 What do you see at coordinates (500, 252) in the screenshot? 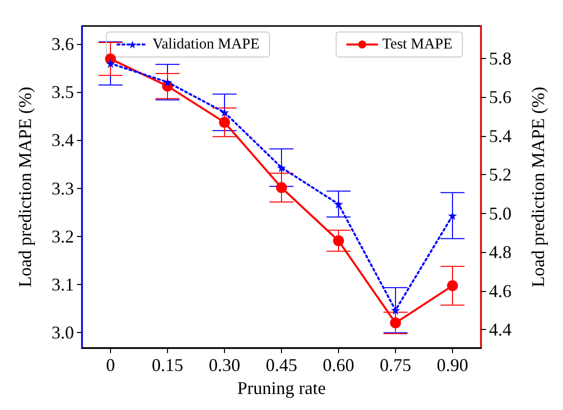
I see `y2-tick-label: 4.8` at bounding box center [500, 252].